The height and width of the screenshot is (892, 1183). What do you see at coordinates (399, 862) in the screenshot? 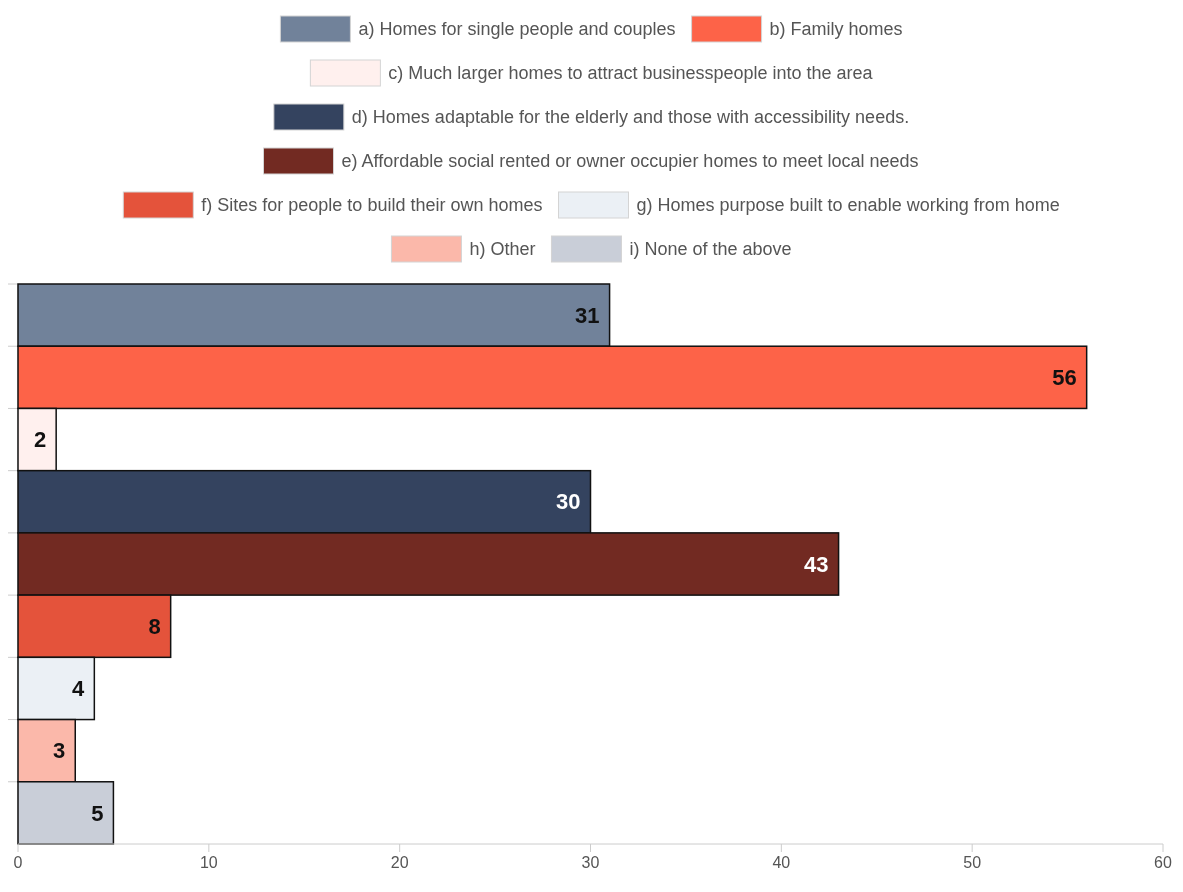
I see `x-tick-label: 20` at bounding box center [399, 862].